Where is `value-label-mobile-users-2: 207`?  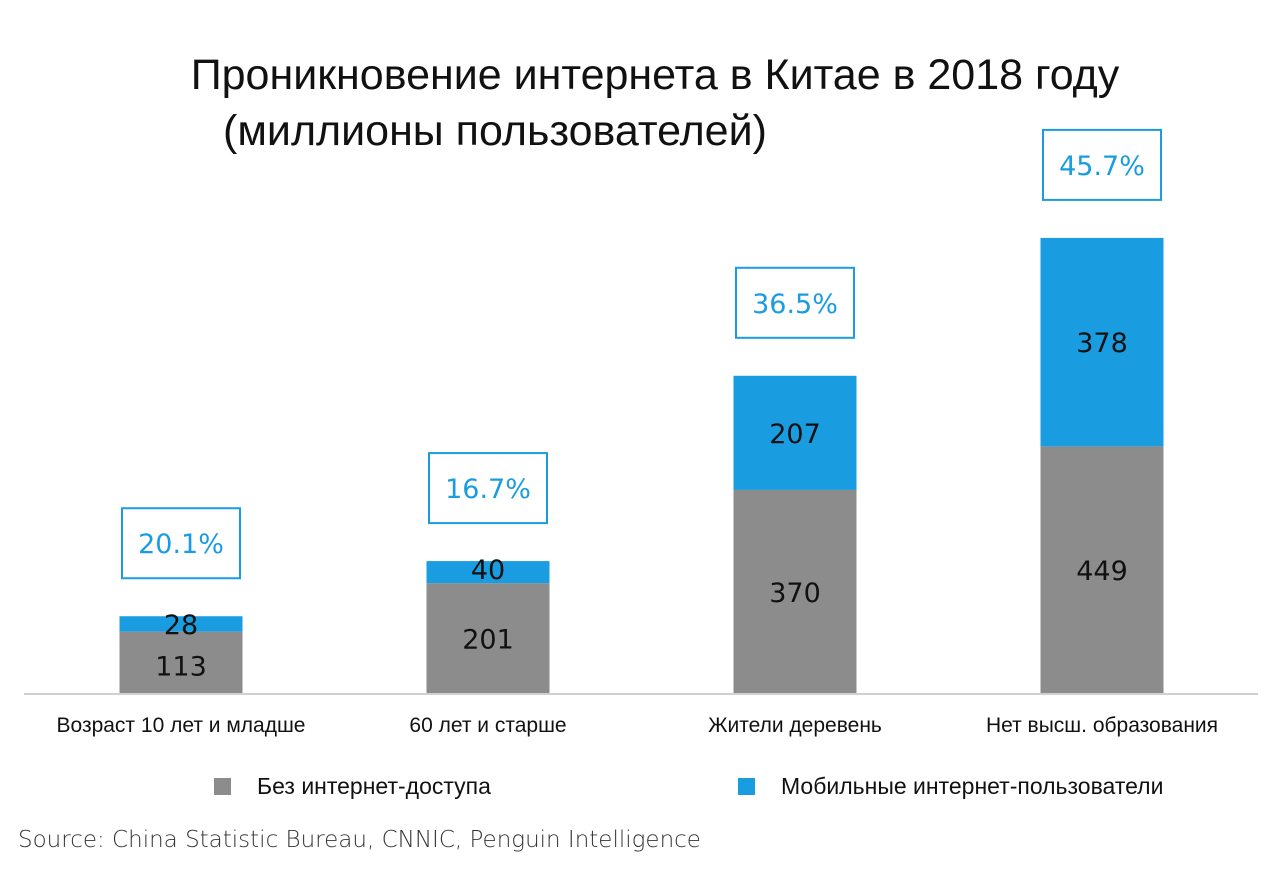
value-label-mobile-users-2: 207 is located at coordinates (795, 434).